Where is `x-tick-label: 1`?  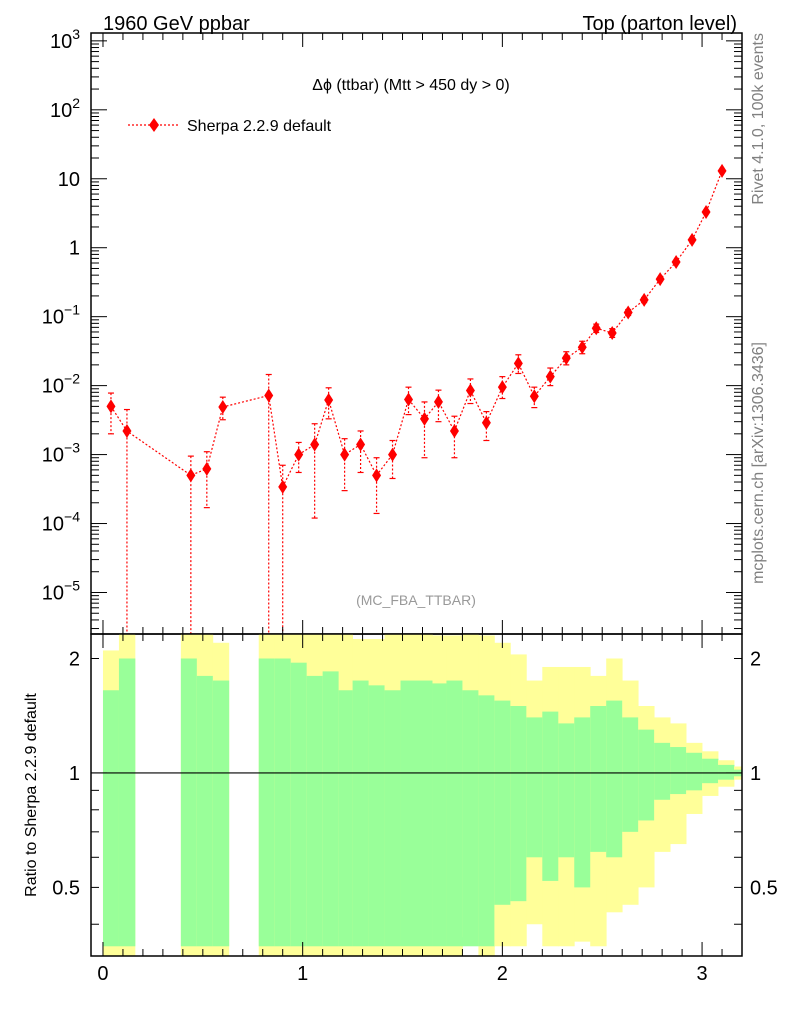
x-tick-label: 1 is located at coordinates (302, 974).